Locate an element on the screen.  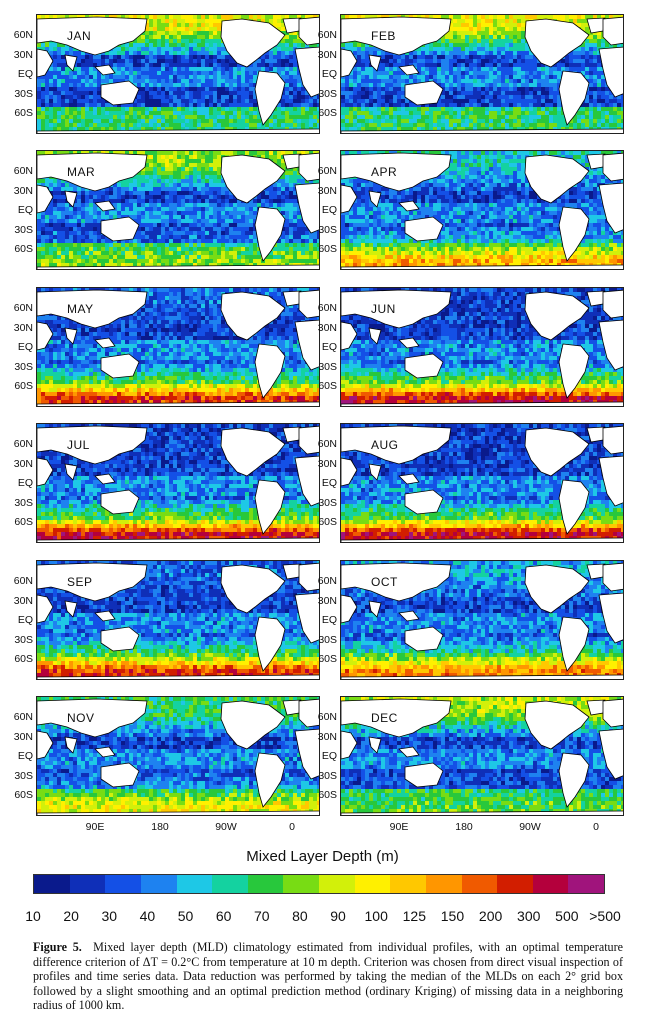
map-panel-sep: SEP is located at coordinates (178, 620).